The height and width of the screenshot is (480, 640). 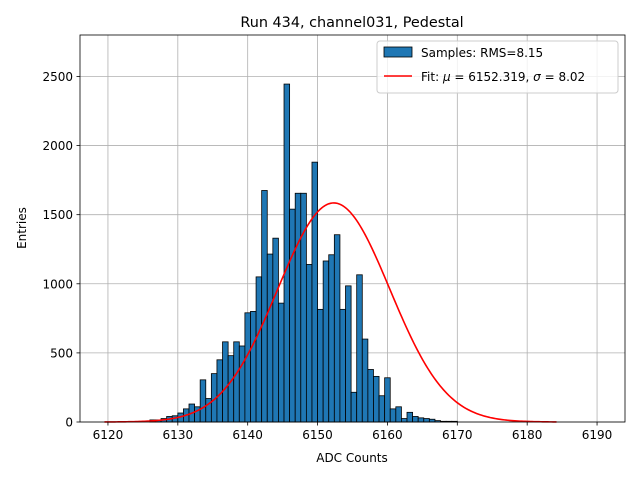 I want to click on y-axis-ticks: 0 500 1000 1500 2000 2500, so click(x=61, y=250).